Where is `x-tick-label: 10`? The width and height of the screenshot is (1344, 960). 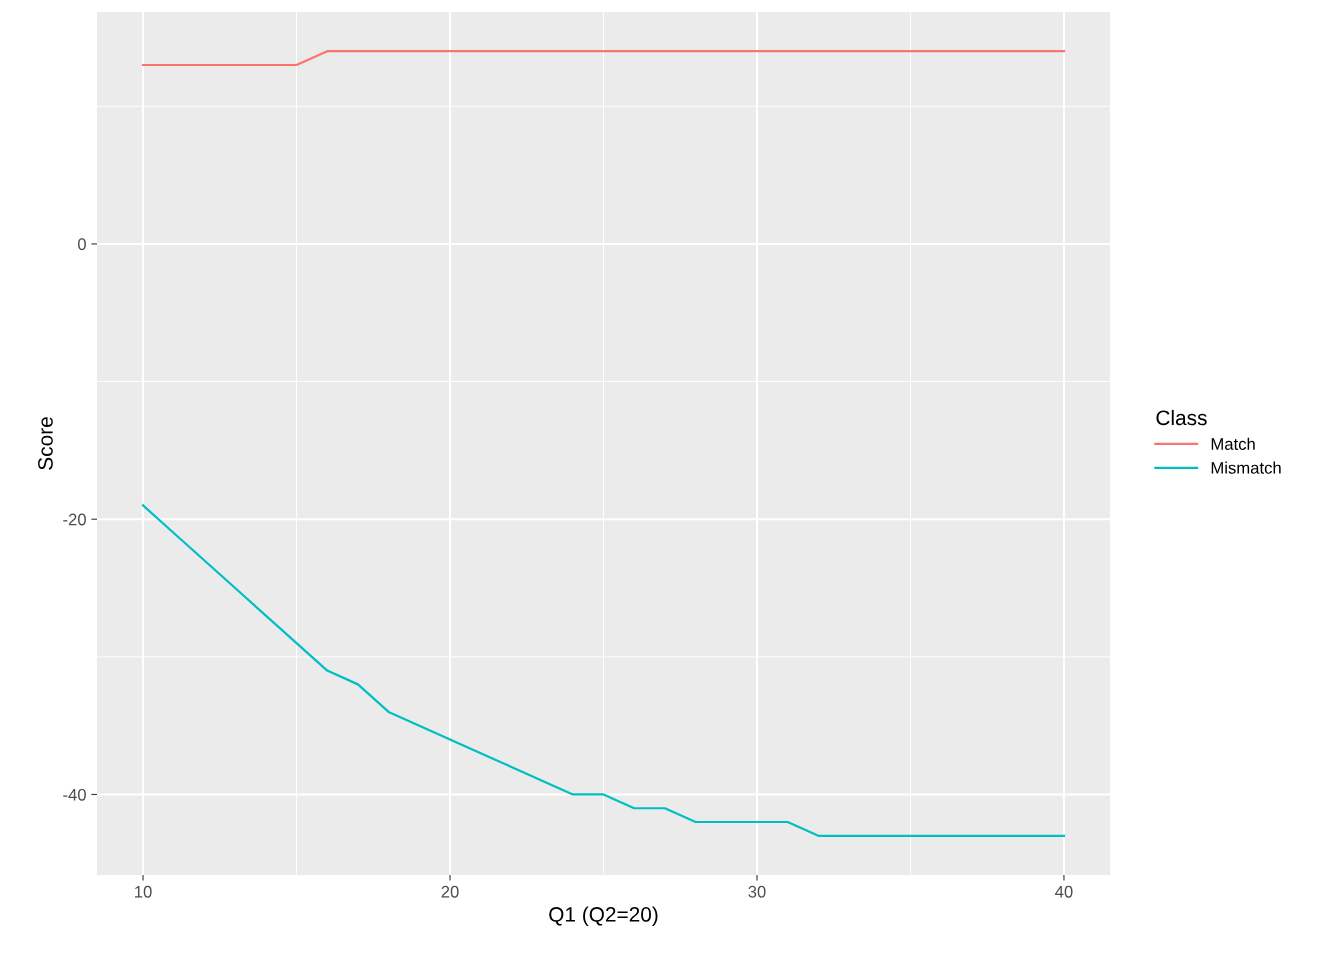
x-tick-label: 10 is located at coordinates (143, 891).